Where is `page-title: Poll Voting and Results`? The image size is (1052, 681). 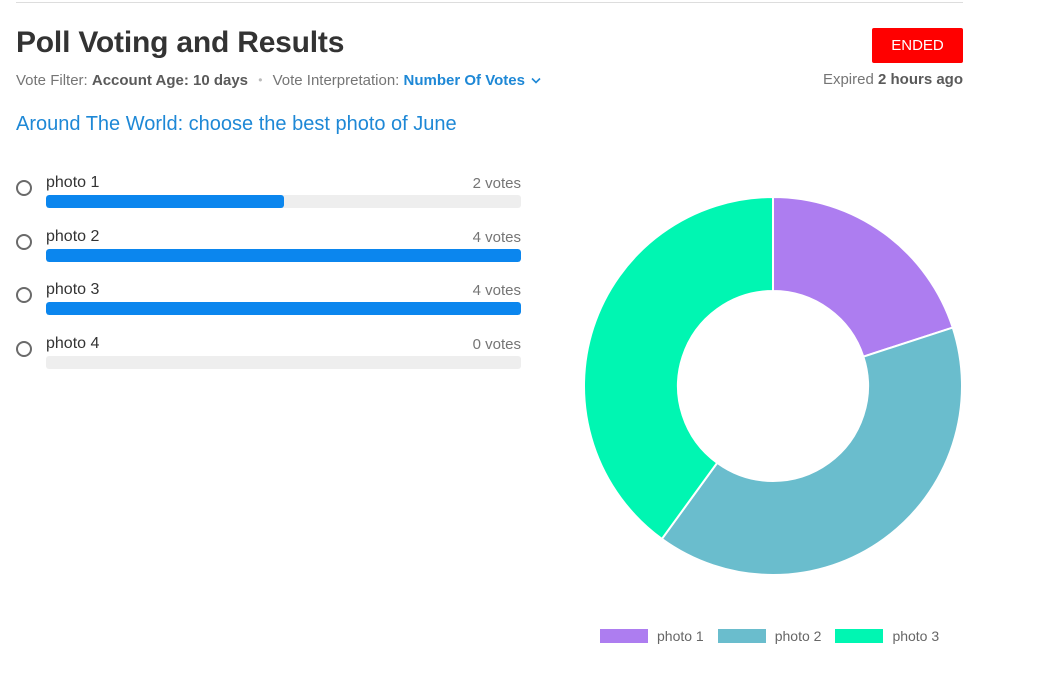 page-title: Poll Voting and Results is located at coordinates (180, 42).